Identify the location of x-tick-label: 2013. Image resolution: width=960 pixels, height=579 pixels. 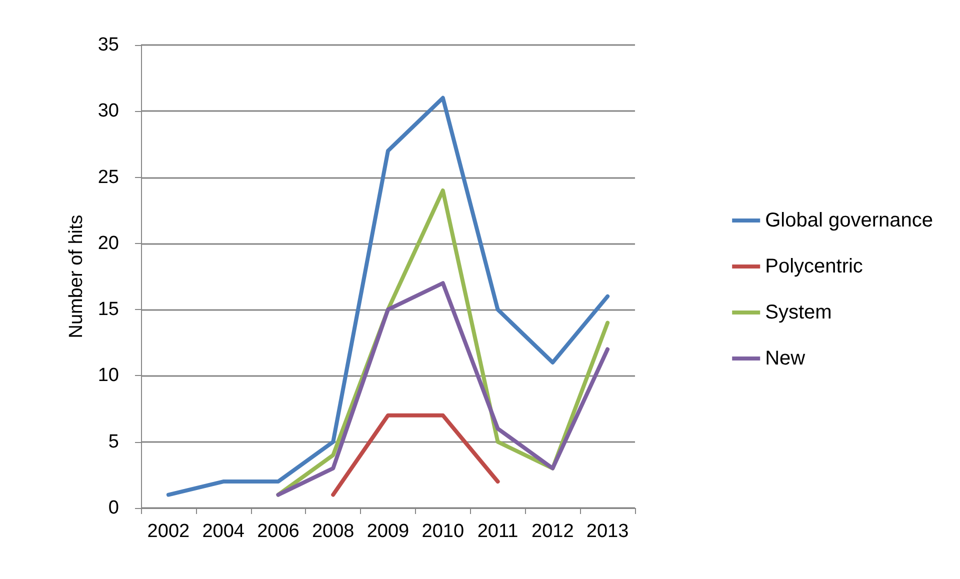
(607, 531).